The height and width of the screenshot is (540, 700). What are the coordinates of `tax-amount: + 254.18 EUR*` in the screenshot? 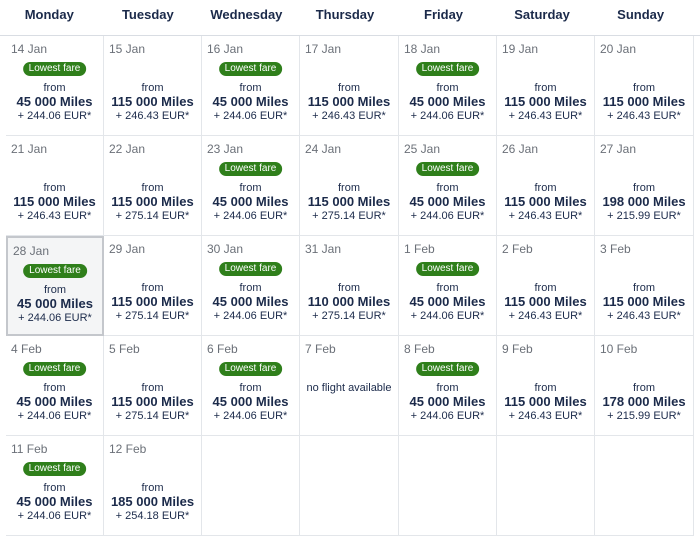 It's located at (152, 516).